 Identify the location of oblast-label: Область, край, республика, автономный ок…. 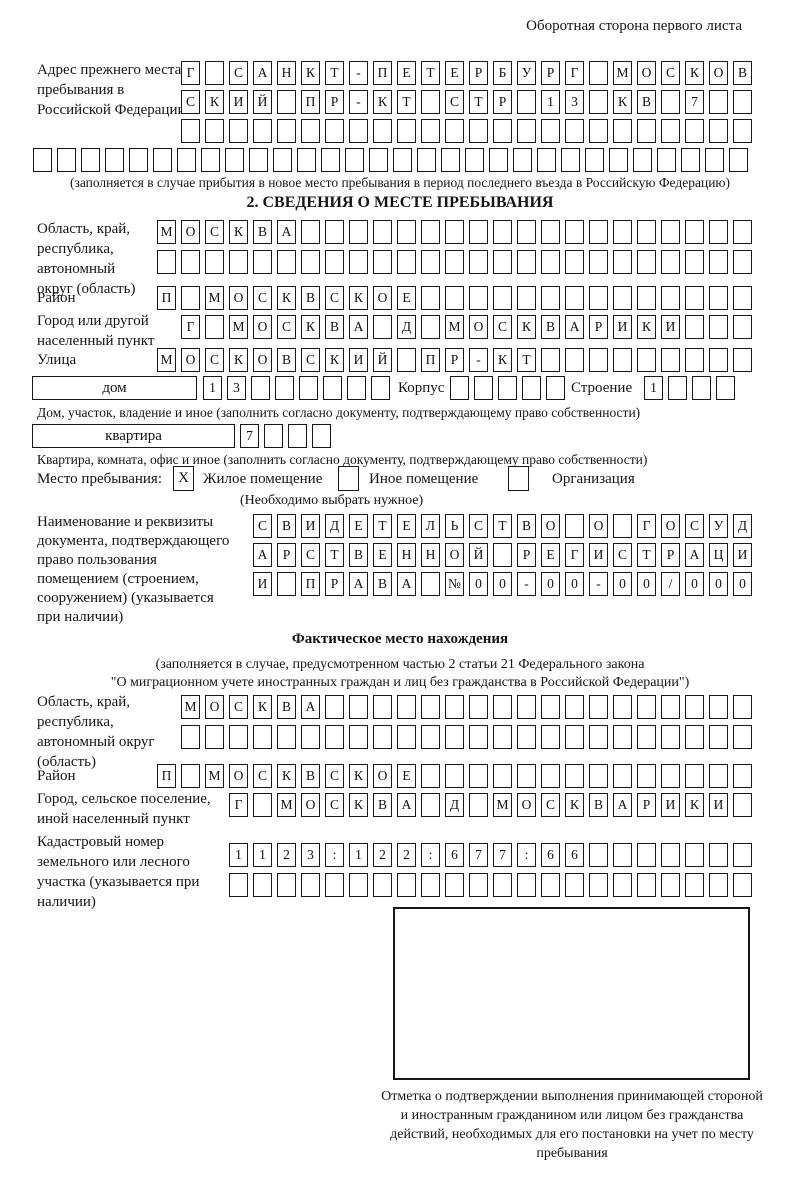
(86, 259).